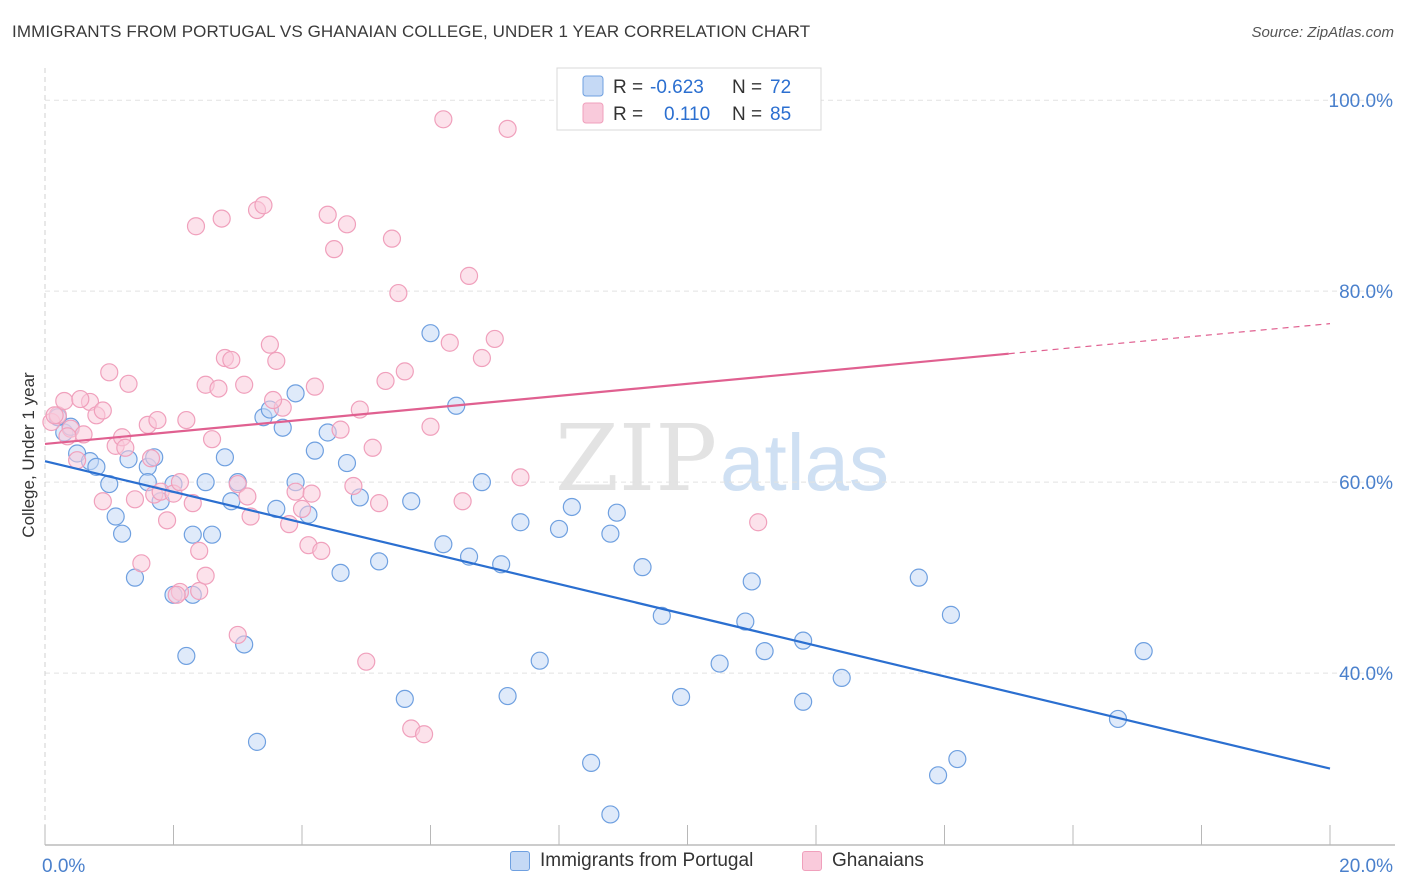  Describe the element at coordinates (878, 860) in the screenshot. I see `legend-label-ghanaians: Ghanaians` at that location.